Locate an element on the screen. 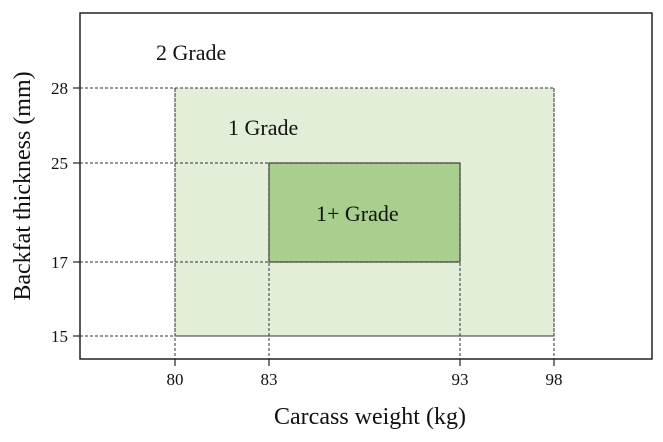 This screenshot has width=663, height=442. y-tick-label-25: 25 is located at coordinates (59, 163).